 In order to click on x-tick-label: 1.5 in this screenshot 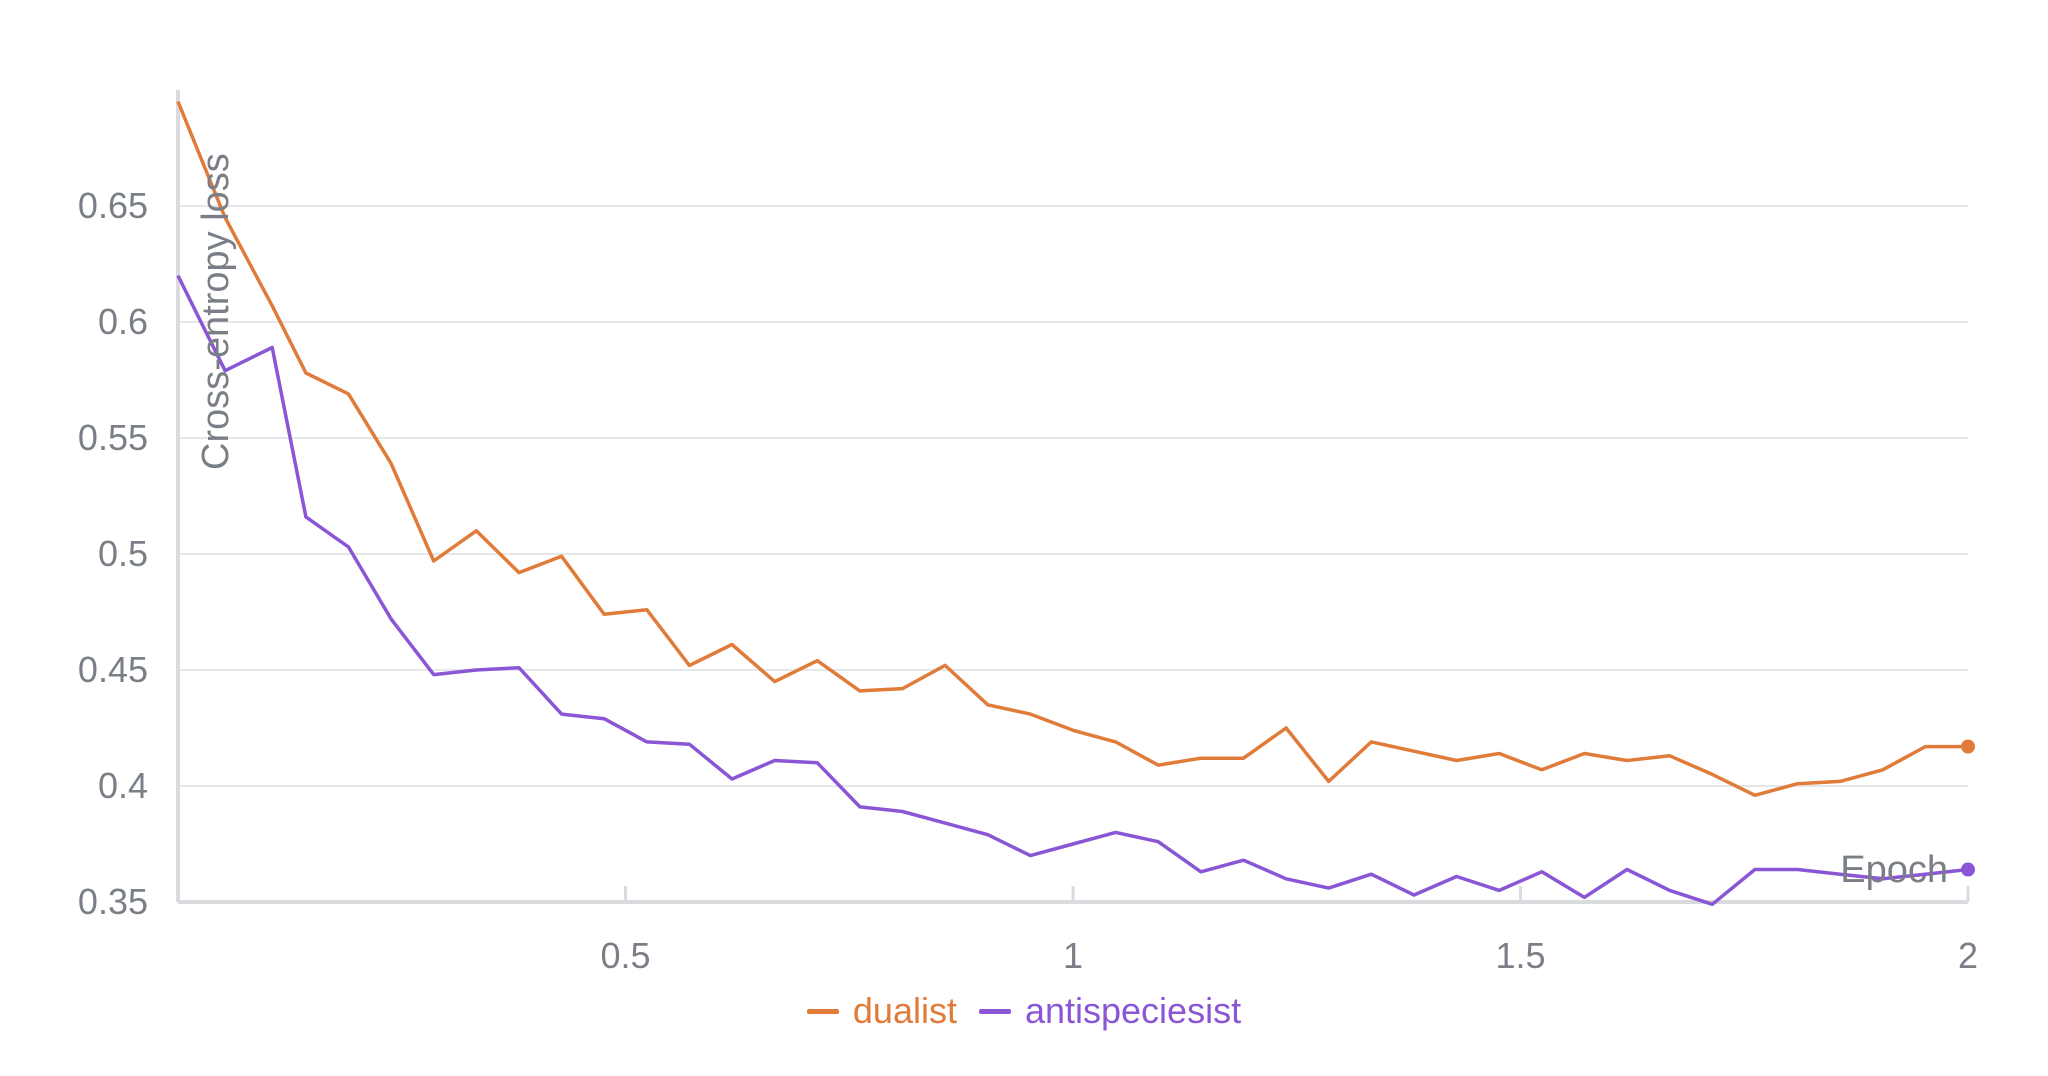, I will do `click(1520, 955)`.